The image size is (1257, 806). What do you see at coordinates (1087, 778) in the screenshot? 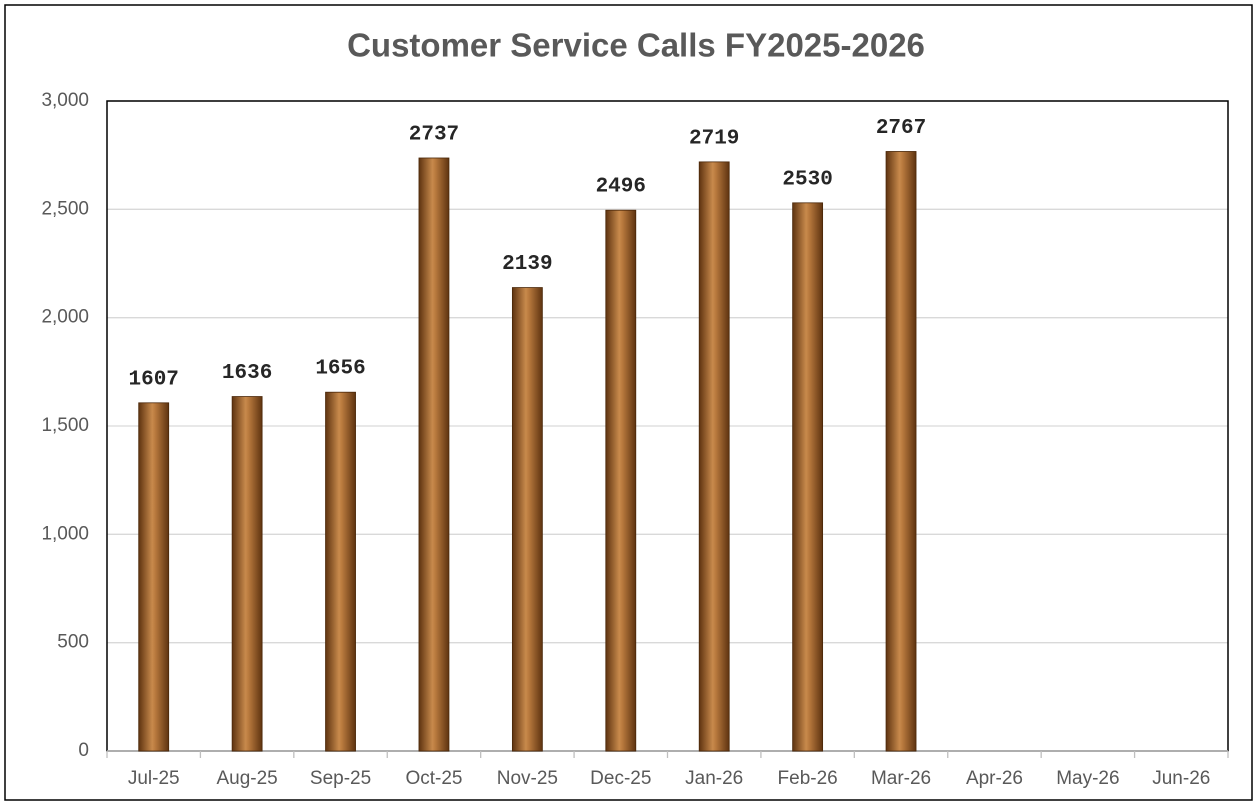
I see `x-tick-label: May-26` at bounding box center [1087, 778].